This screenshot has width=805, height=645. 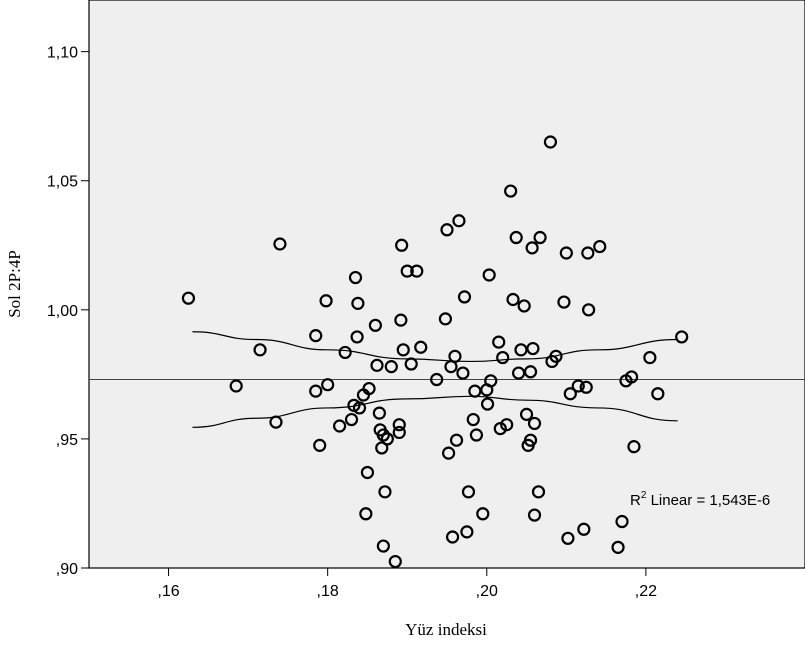 I want to click on y-tick-label: 1,05, so click(x=62, y=182).